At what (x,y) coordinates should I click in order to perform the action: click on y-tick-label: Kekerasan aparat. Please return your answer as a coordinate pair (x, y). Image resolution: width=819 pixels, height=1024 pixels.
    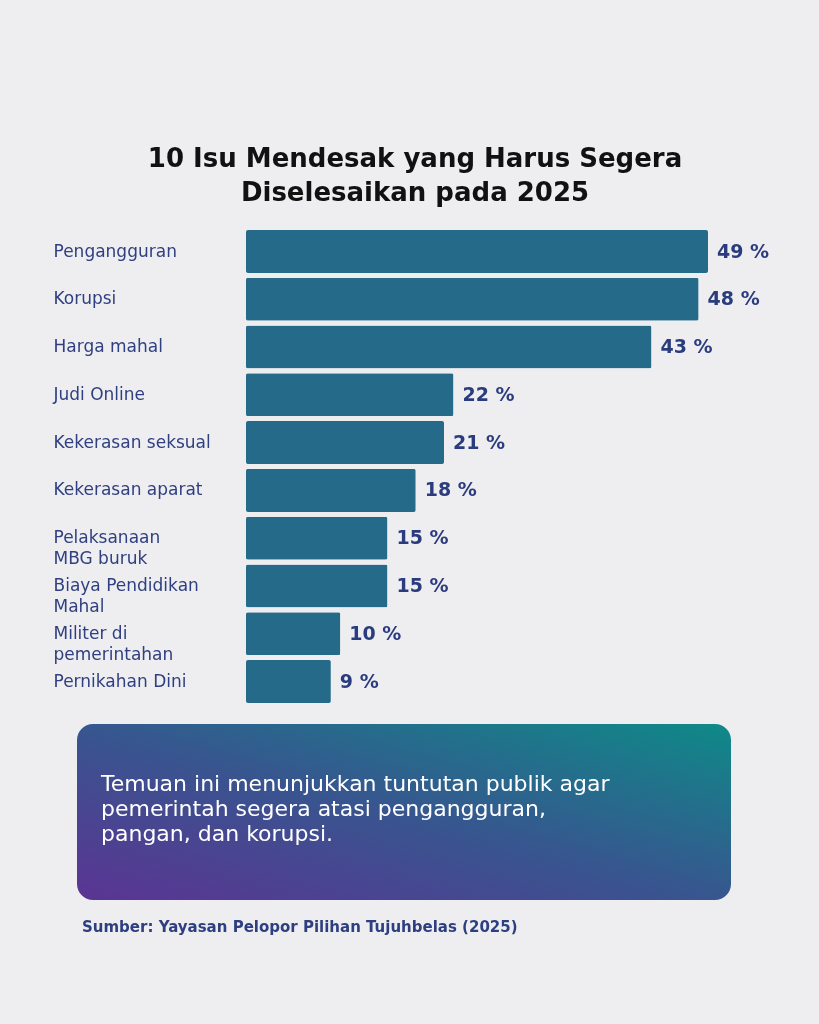
    Looking at the image, I should click on (128, 489).